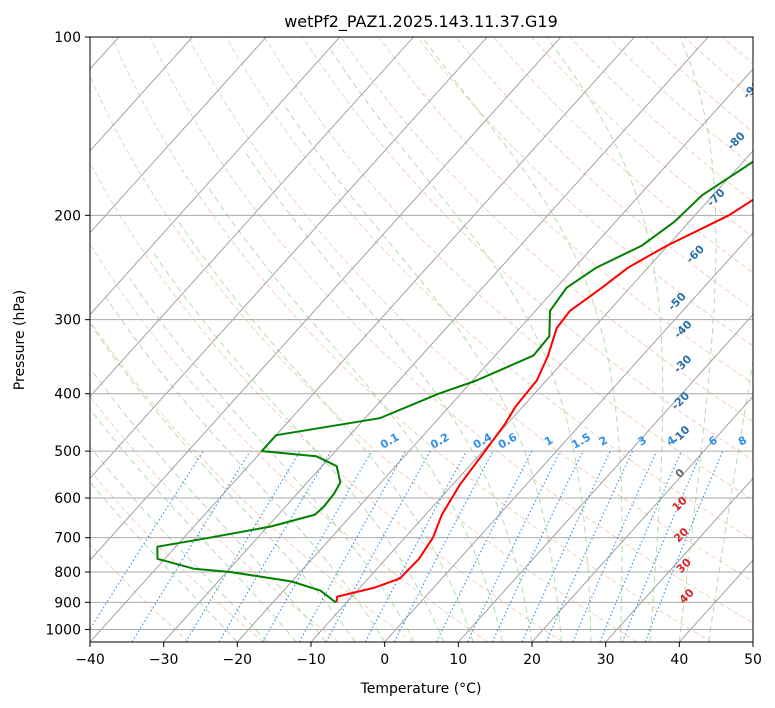  Describe the element at coordinates (67, 573) in the screenshot. I see `y-tick-label: 800` at that location.